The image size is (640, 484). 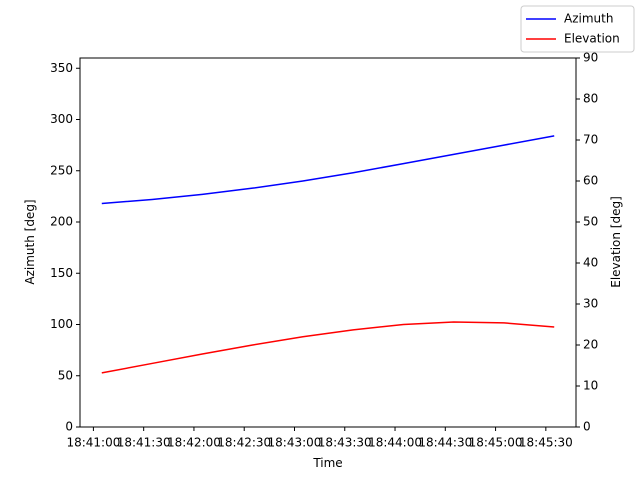 What do you see at coordinates (546, 443) in the screenshot?
I see `x-tick-label: 18:45:30` at bounding box center [546, 443].